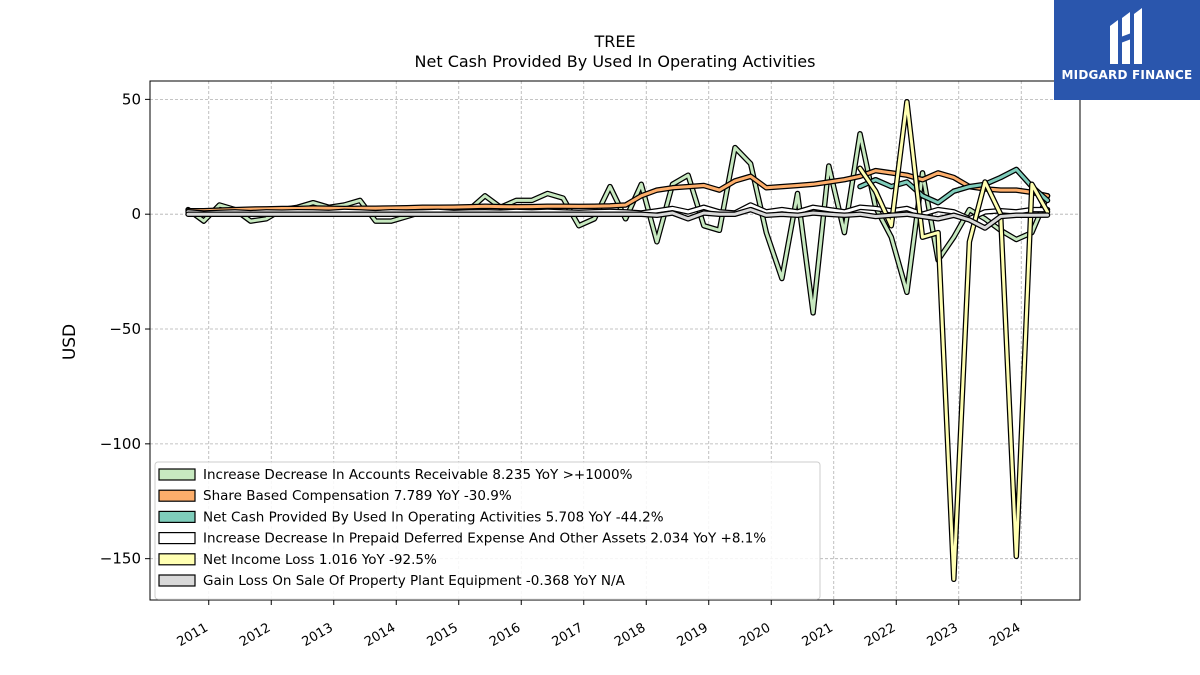 The image size is (1200, 675). Describe the element at coordinates (818, 635) in the screenshot. I see `x-tick-label: 2021` at that location.